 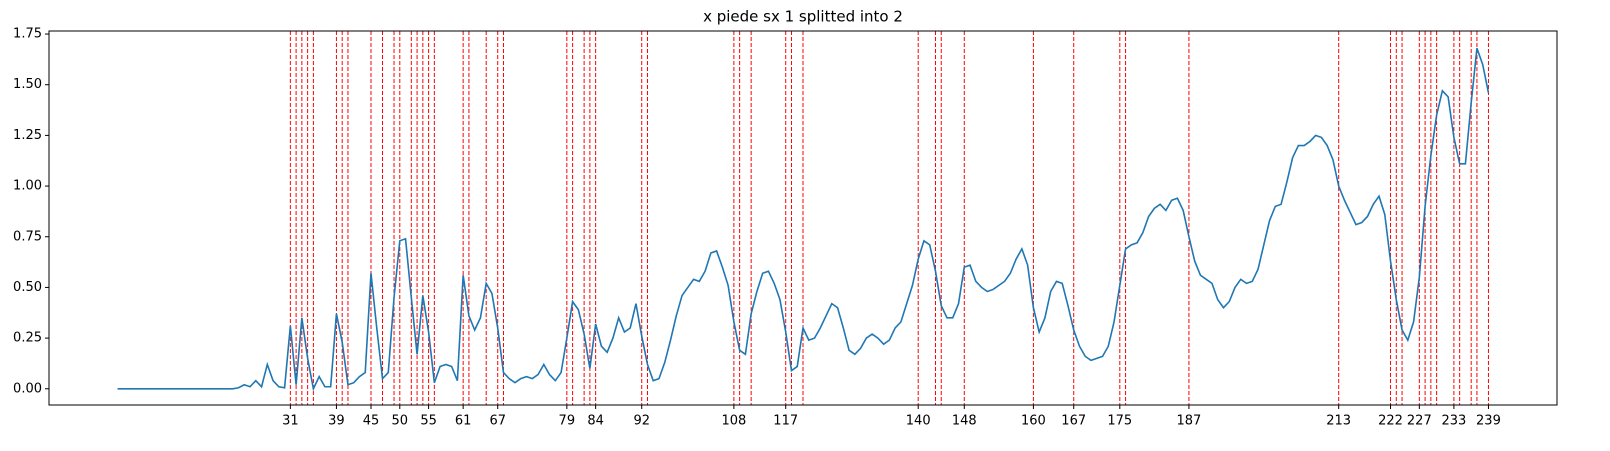 I want to click on x-tick-label: 148, so click(x=964, y=421).